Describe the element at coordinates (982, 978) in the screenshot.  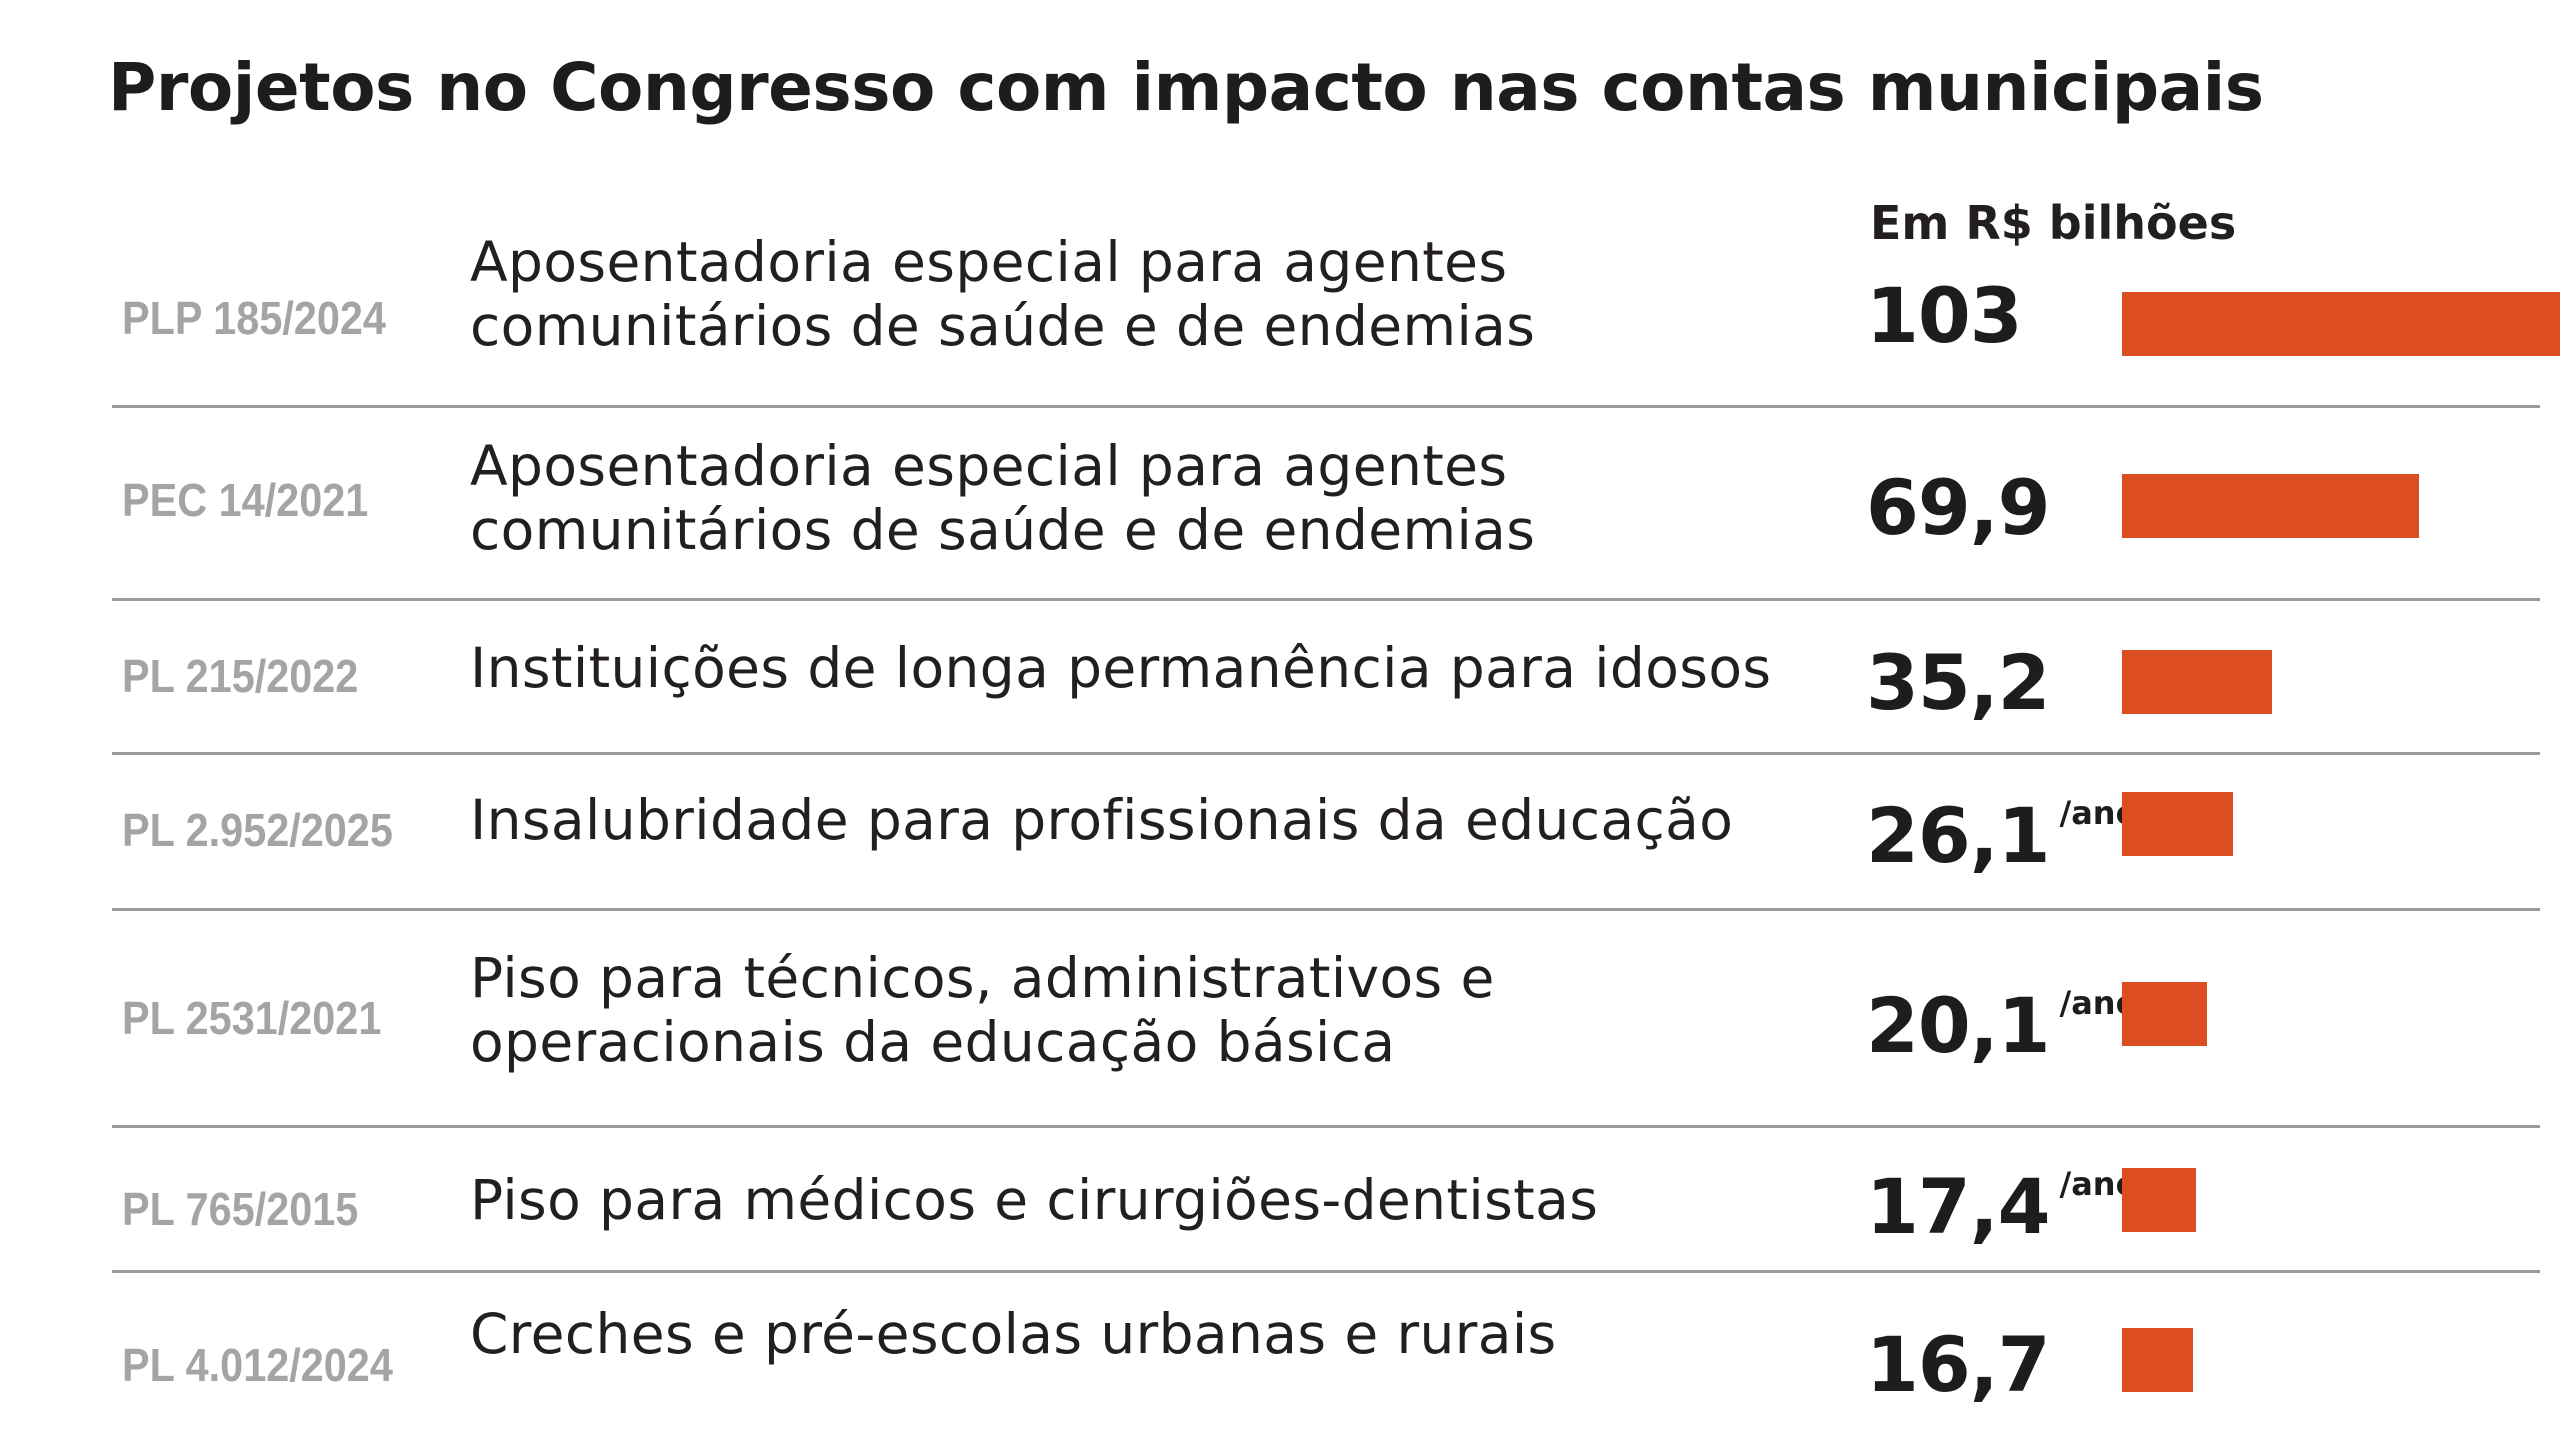
I see `description-line: Piso para técnicos, administrativos e` at that location.